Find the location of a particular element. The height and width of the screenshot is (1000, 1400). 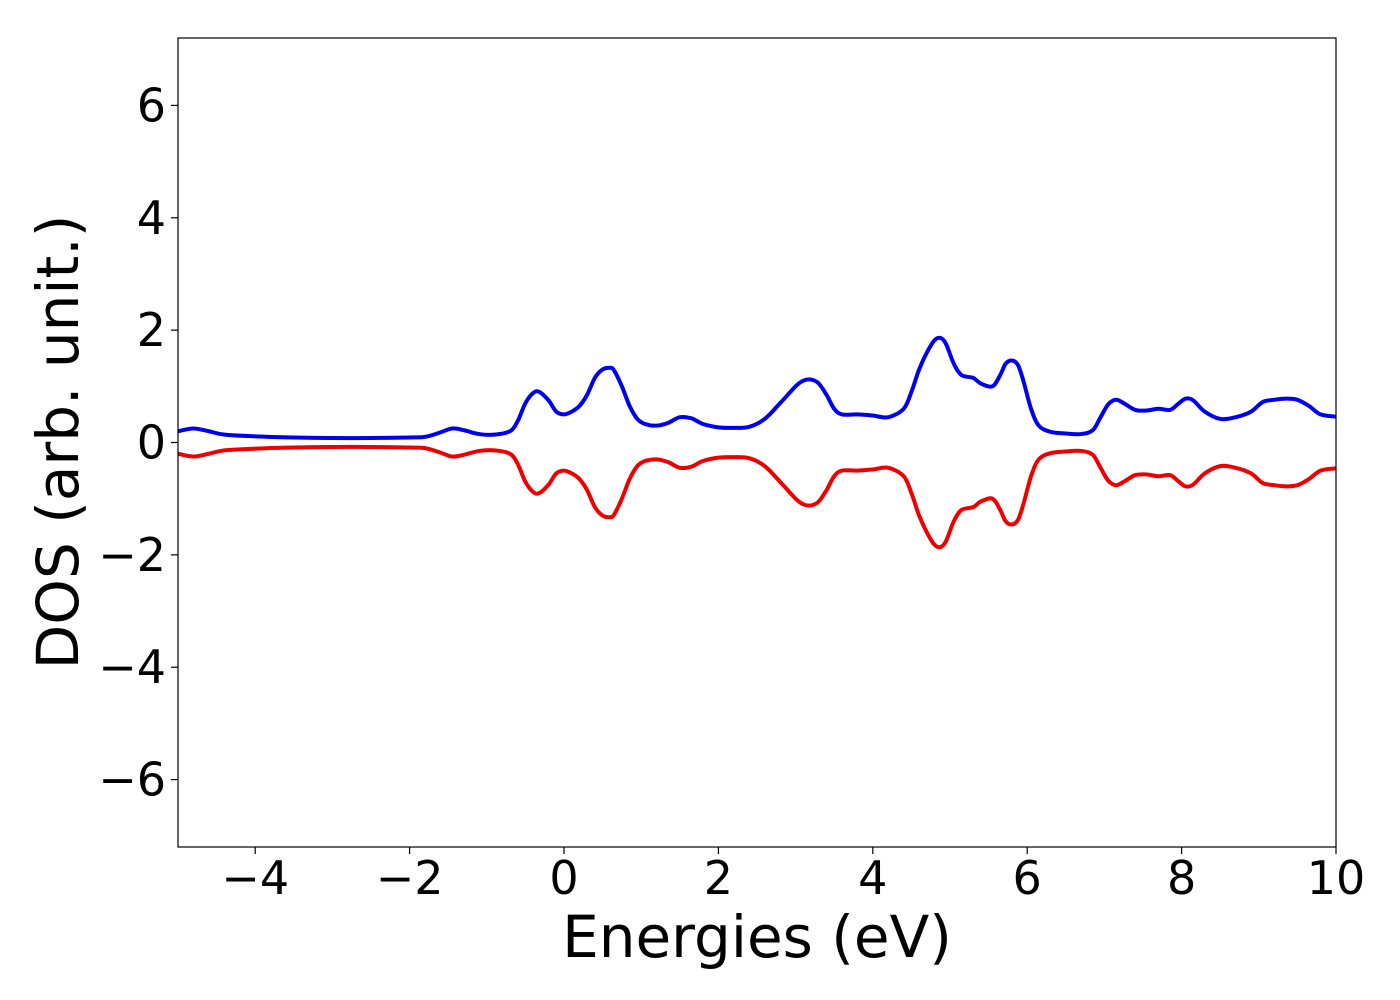

x-tick-label: 4 is located at coordinates (872, 878).